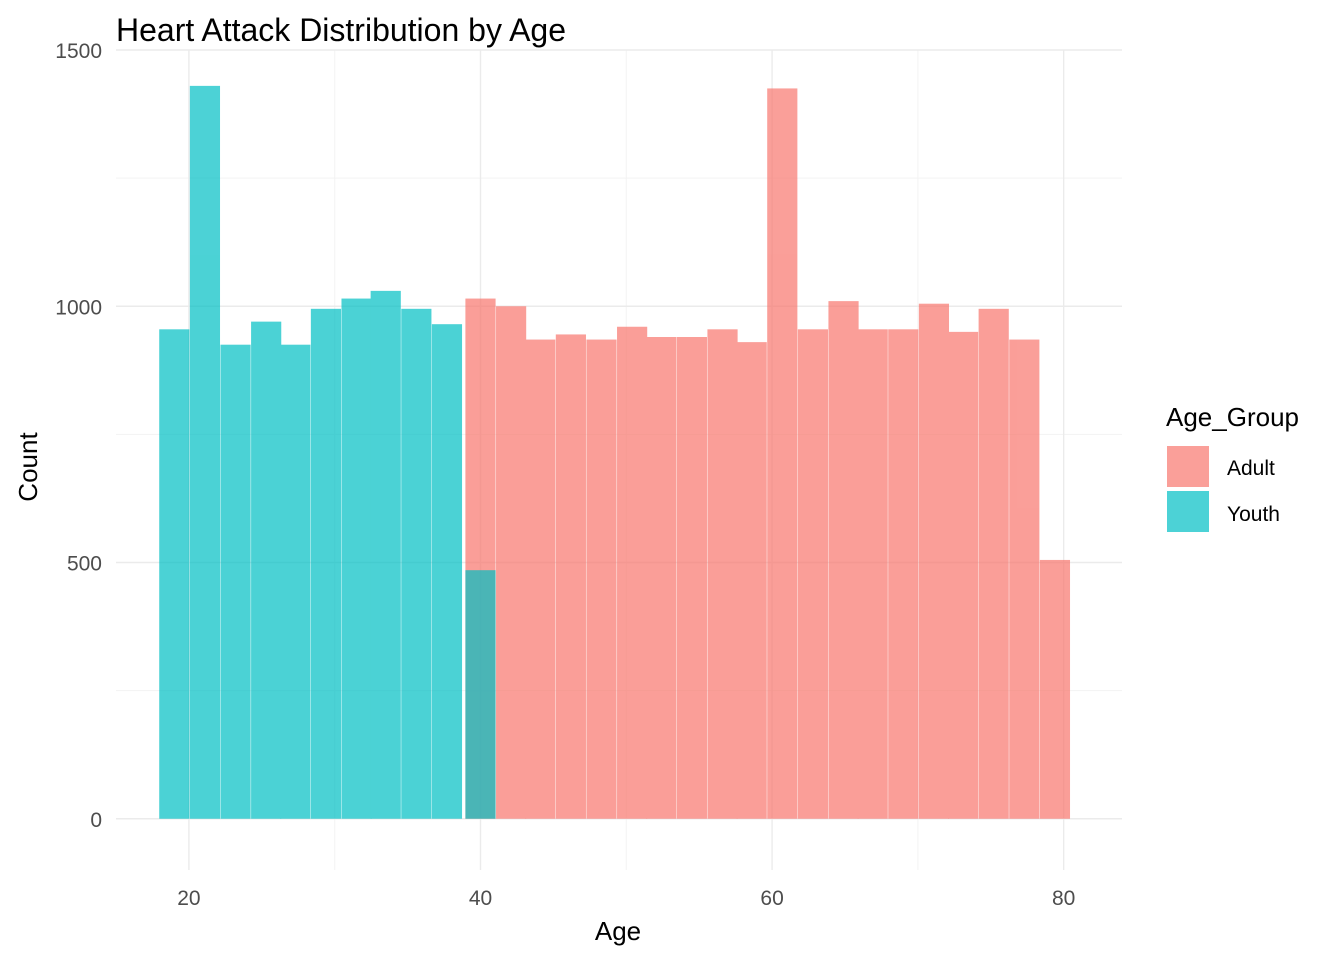 The image size is (1344, 960). Describe the element at coordinates (78, 307) in the screenshot. I see `y-tick-label: 1000` at that location.